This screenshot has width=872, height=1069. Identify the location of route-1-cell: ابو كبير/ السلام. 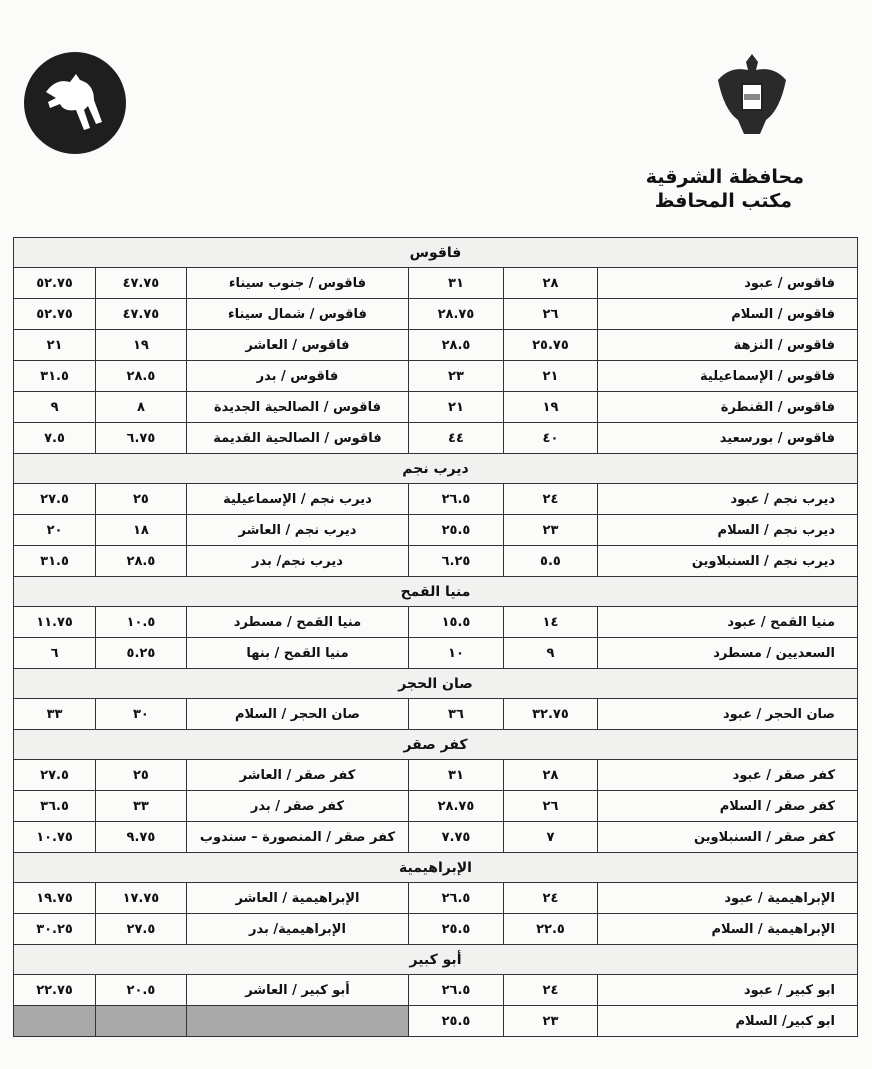
(727, 1021).